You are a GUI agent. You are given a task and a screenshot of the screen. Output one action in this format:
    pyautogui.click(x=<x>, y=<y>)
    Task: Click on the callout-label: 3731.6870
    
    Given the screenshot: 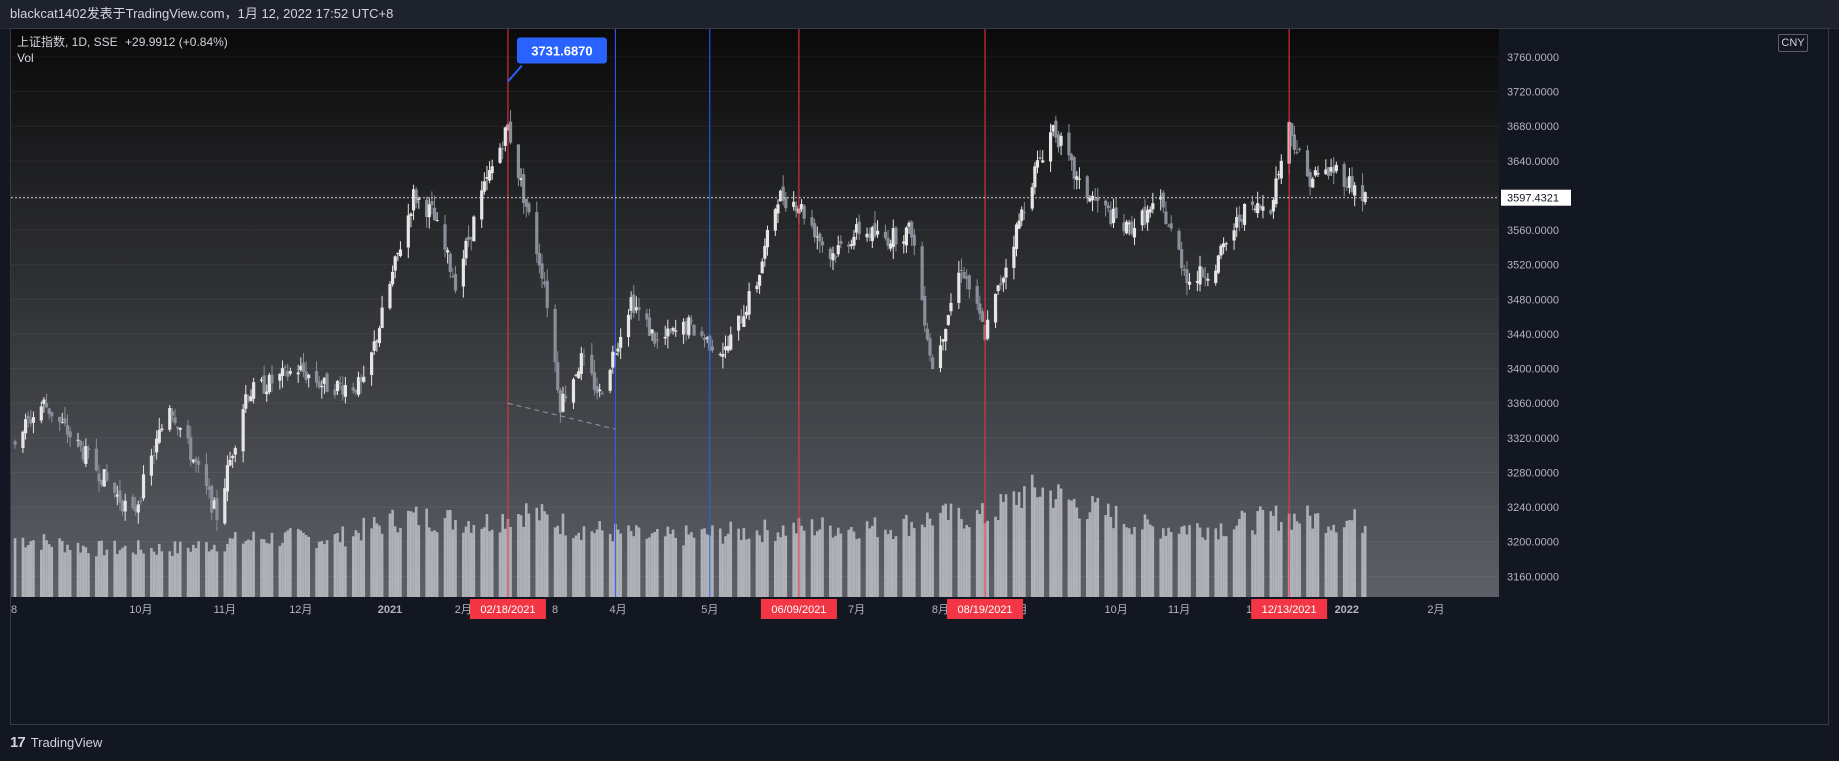 What is the action you would take?
    pyautogui.click(x=561, y=50)
    